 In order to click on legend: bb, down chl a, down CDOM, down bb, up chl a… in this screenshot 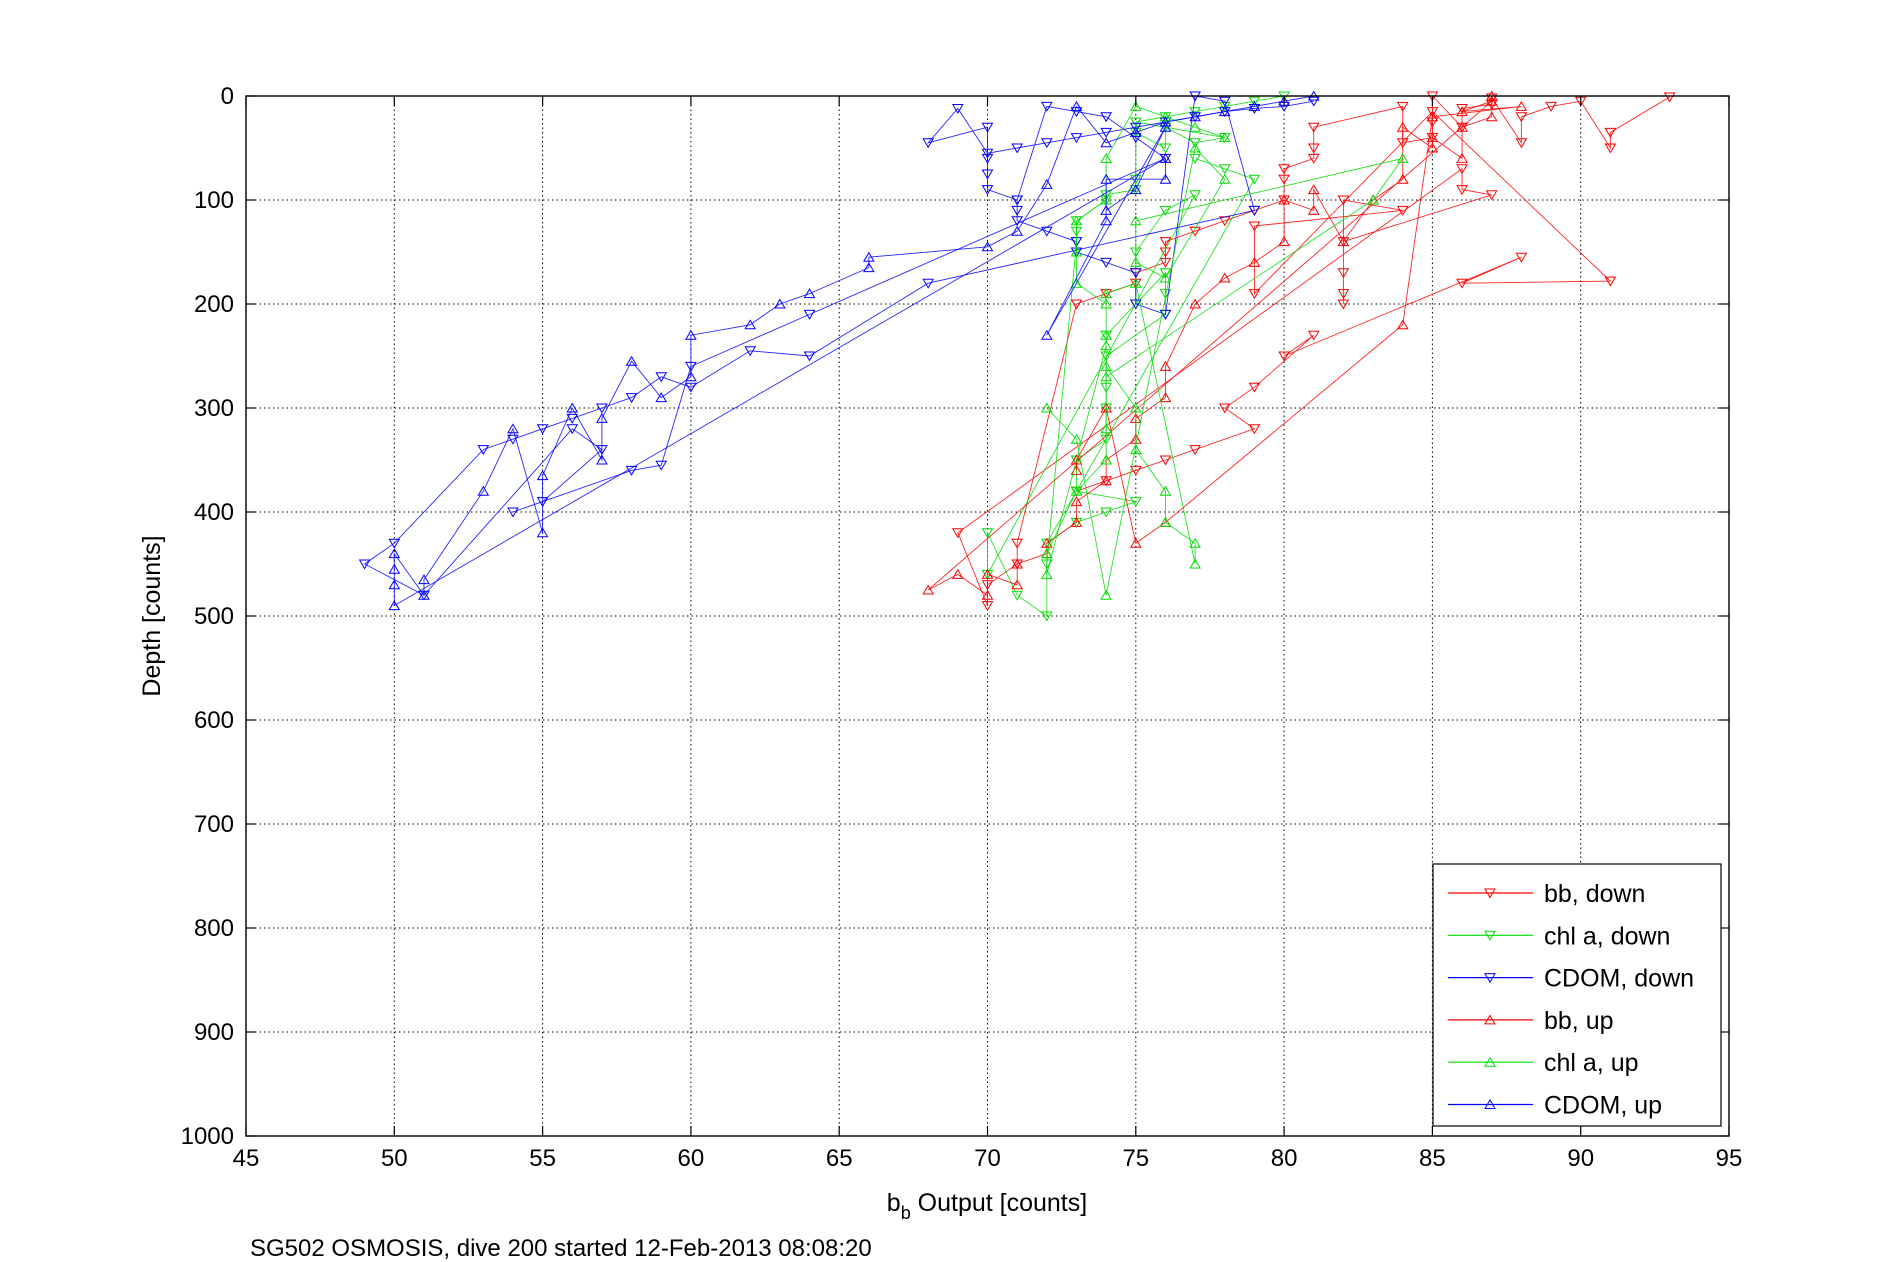, I will do `click(1577, 995)`.